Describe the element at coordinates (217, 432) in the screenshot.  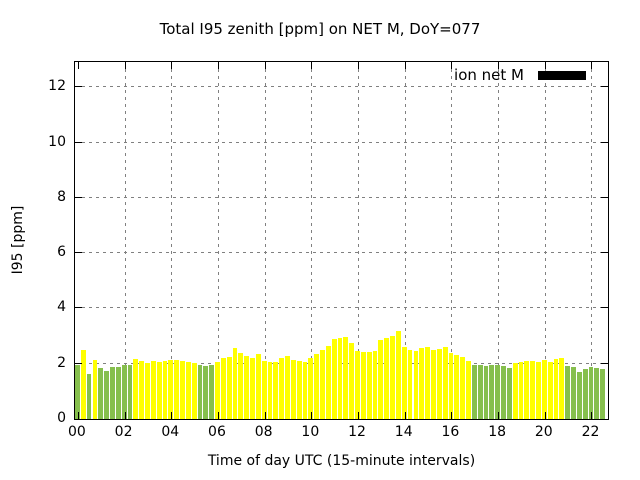
I see `x-tick-label: 06` at that location.